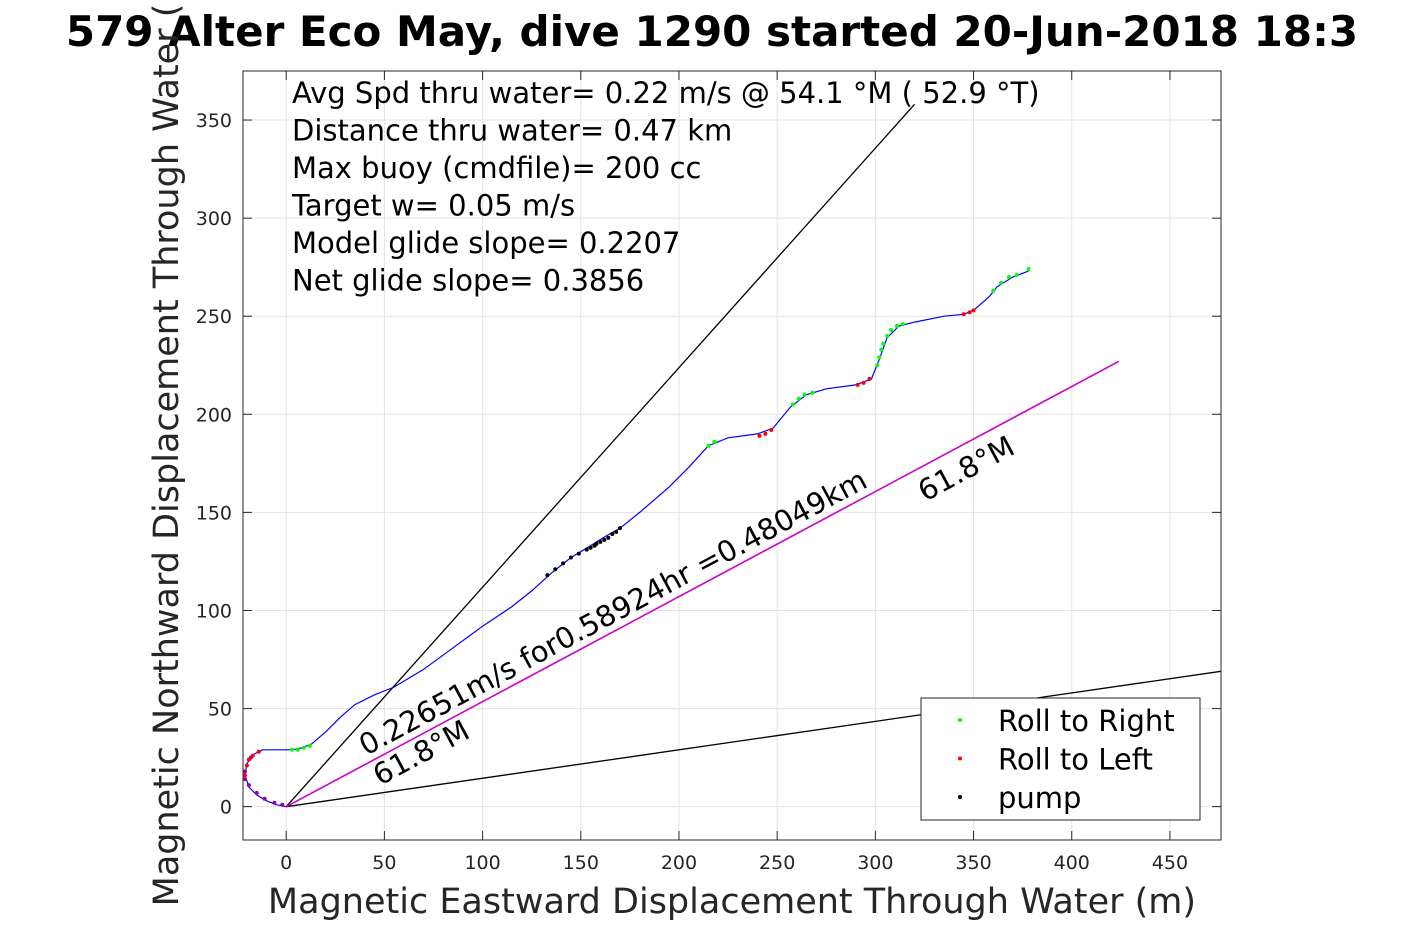 This screenshot has width=1417, height=945. Describe the element at coordinates (482, 863) in the screenshot. I see `x-tick-label: 100` at that location.